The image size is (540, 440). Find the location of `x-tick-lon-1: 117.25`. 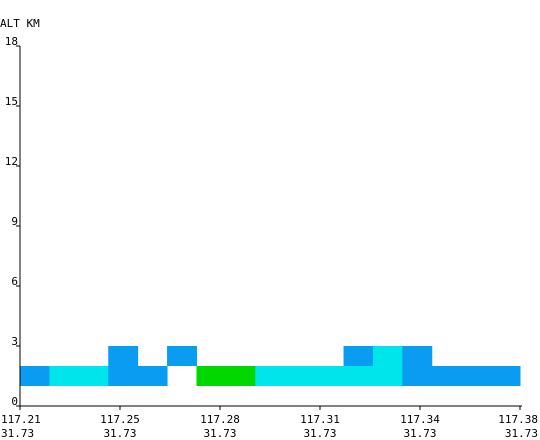

x-tick-lon-1: 117.25 is located at coordinates (120, 419).